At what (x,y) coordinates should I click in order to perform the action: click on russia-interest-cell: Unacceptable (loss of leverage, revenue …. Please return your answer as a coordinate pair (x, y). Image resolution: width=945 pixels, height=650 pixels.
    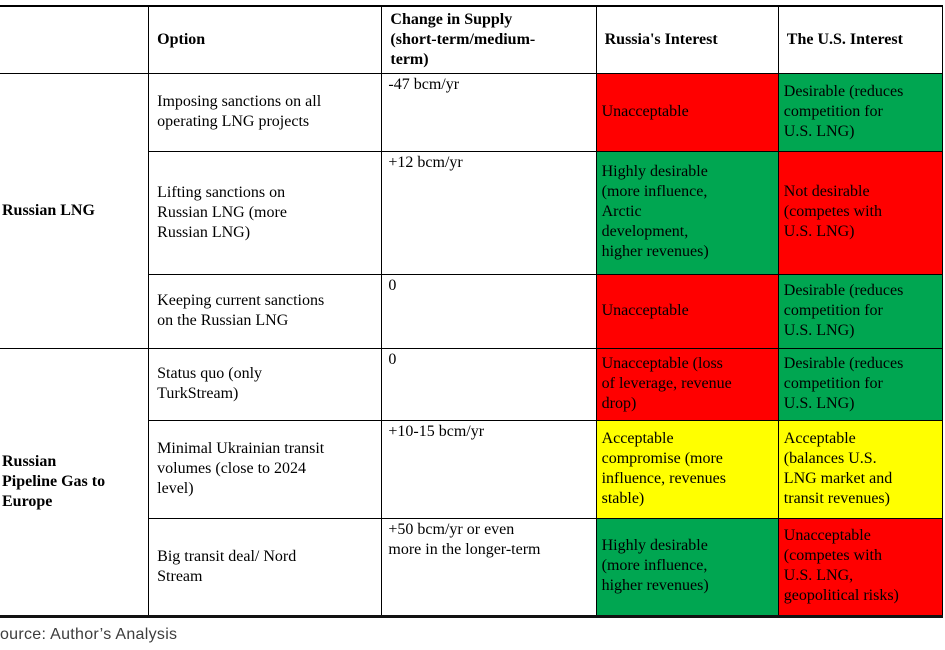
    Looking at the image, I should click on (687, 384).